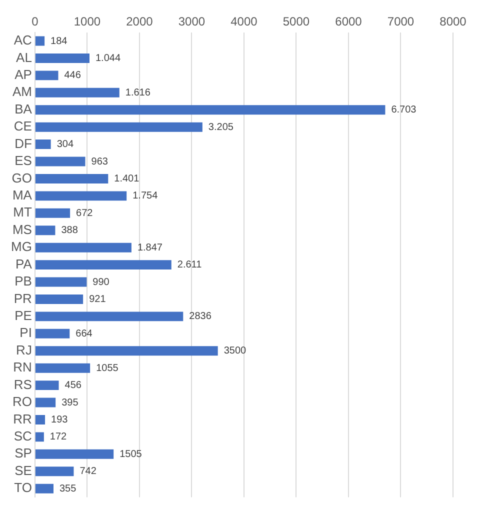 The image size is (481, 517). I want to click on data-label: 193, so click(59, 420).